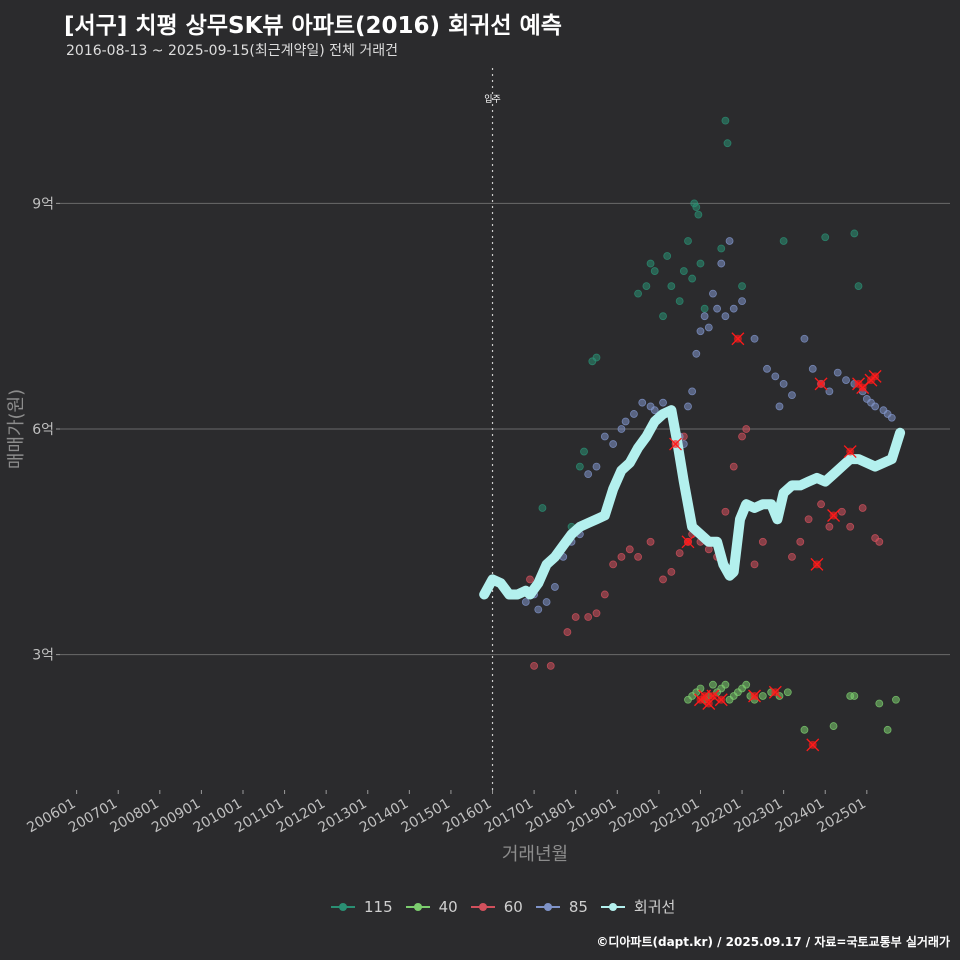  Describe the element at coordinates (448, 906) in the screenshot. I see `legend-label-40: 40` at that location.